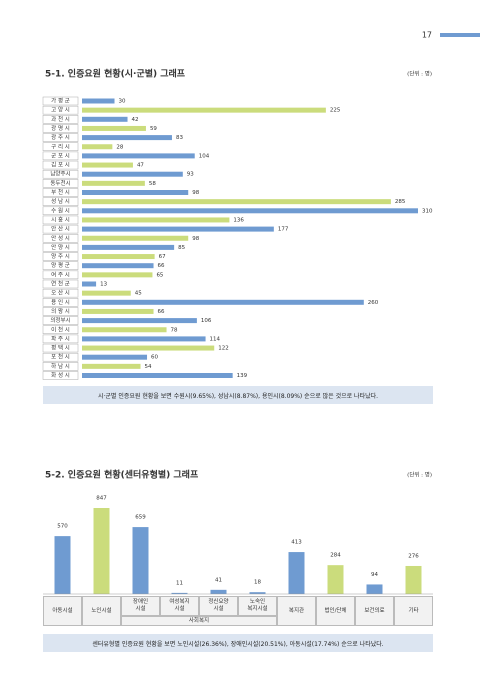 The height and width of the screenshot is (679, 480). I want to click on value-label: 136, so click(238, 220).